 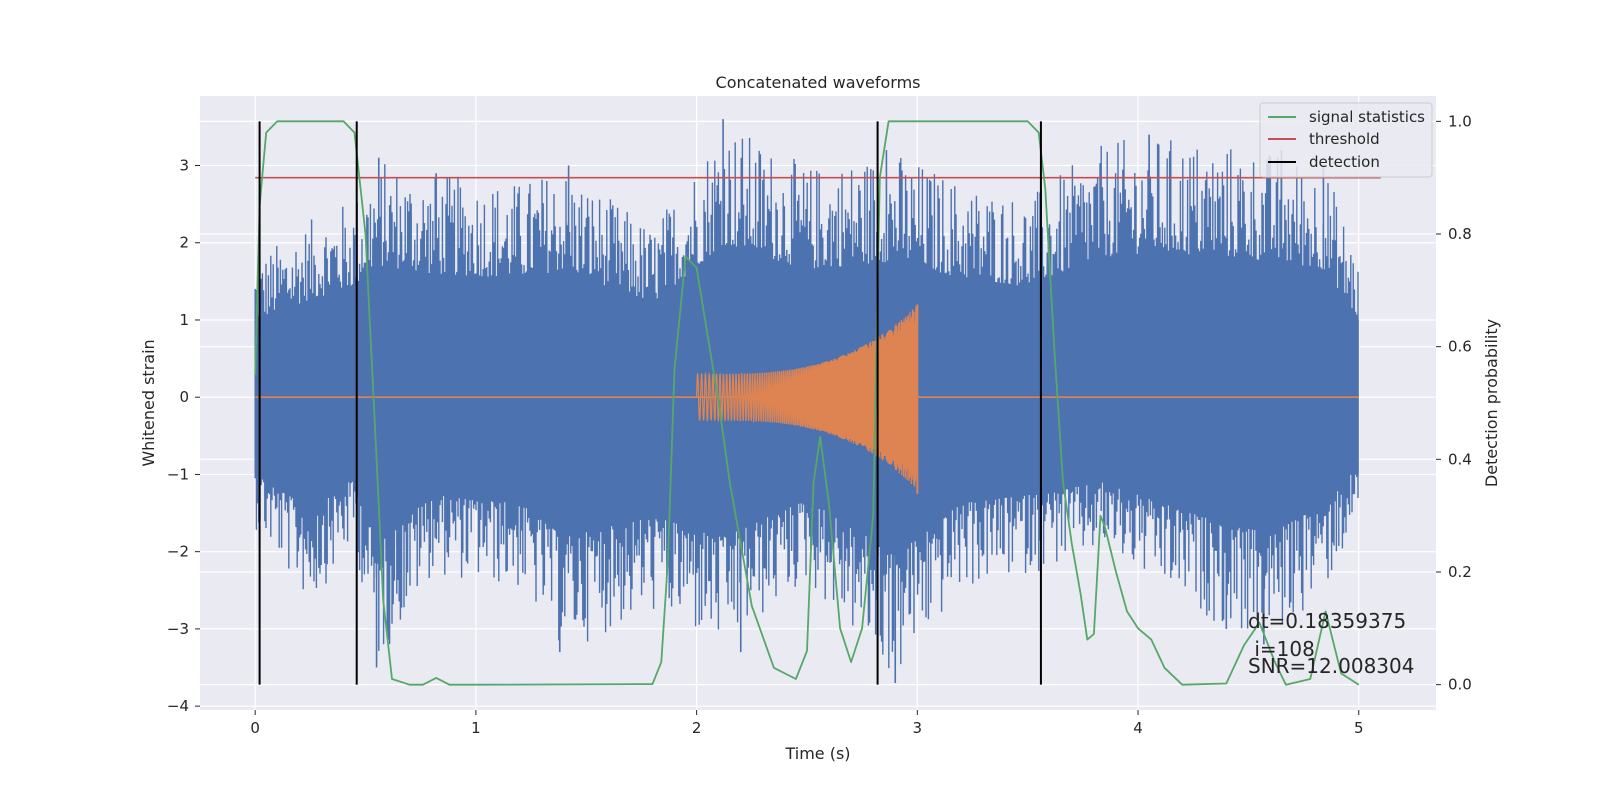 I want to click on y-tick-label: 0, so click(x=184, y=397).